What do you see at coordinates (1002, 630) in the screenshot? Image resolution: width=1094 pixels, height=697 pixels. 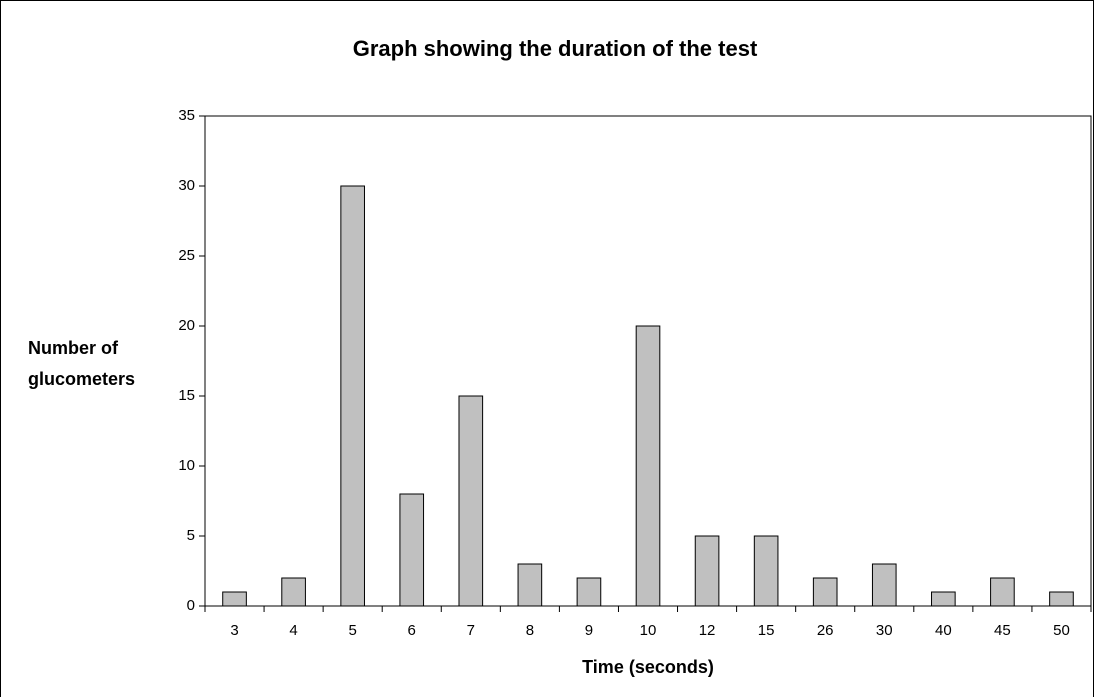 I see `x-tick-label: 45` at bounding box center [1002, 630].